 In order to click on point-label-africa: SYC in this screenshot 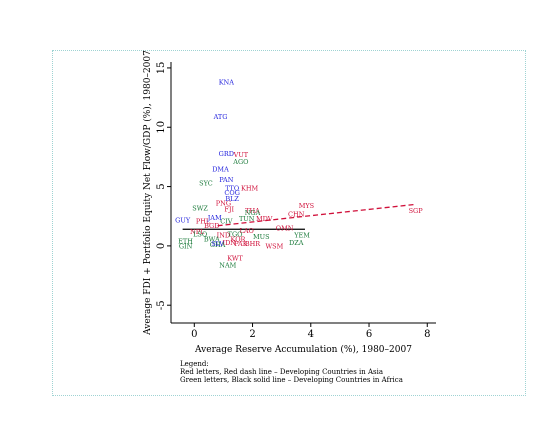, I will do `click(206, 184)`.